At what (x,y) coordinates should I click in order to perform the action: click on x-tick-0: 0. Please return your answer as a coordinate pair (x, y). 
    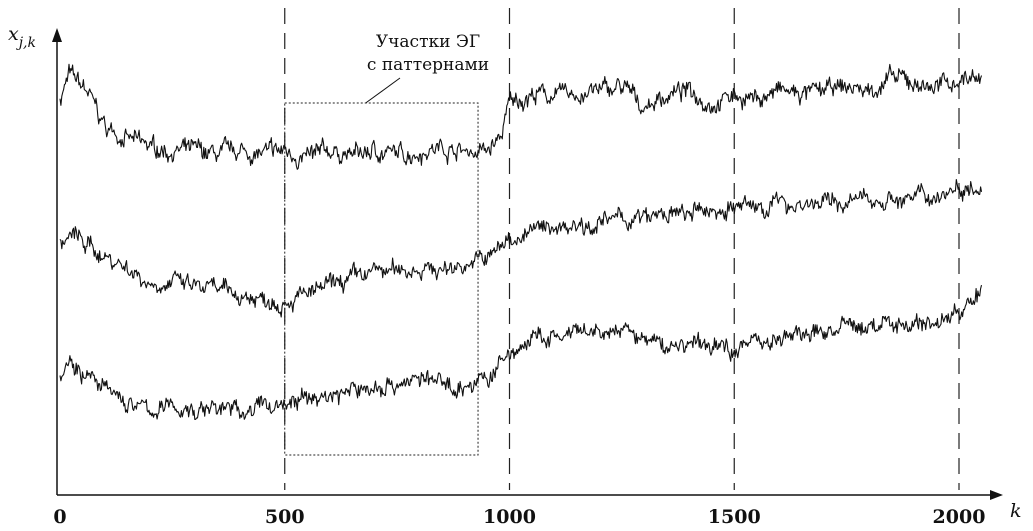
    Looking at the image, I should click on (59, 517).